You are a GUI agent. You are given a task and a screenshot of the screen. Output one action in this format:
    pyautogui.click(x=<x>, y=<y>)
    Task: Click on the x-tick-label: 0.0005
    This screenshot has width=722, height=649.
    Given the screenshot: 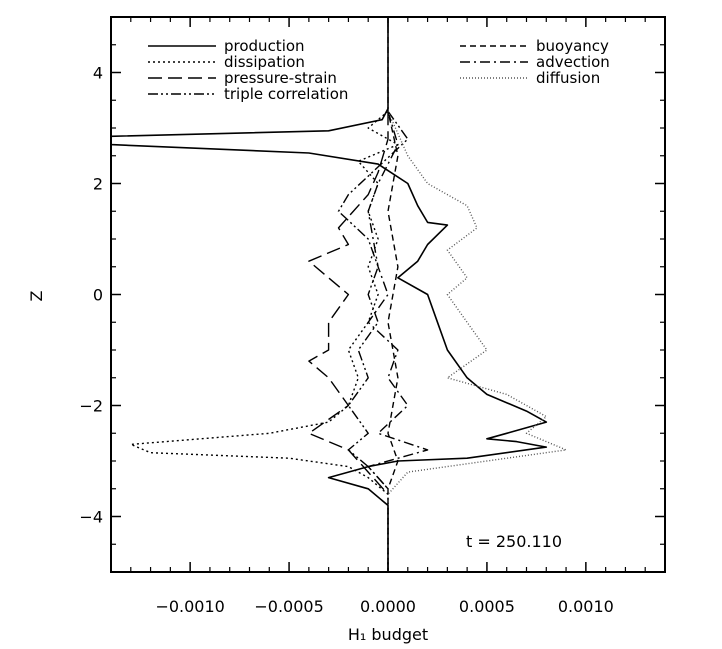 What is the action you would take?
    pyautogui.click(x=487, y=606)
    